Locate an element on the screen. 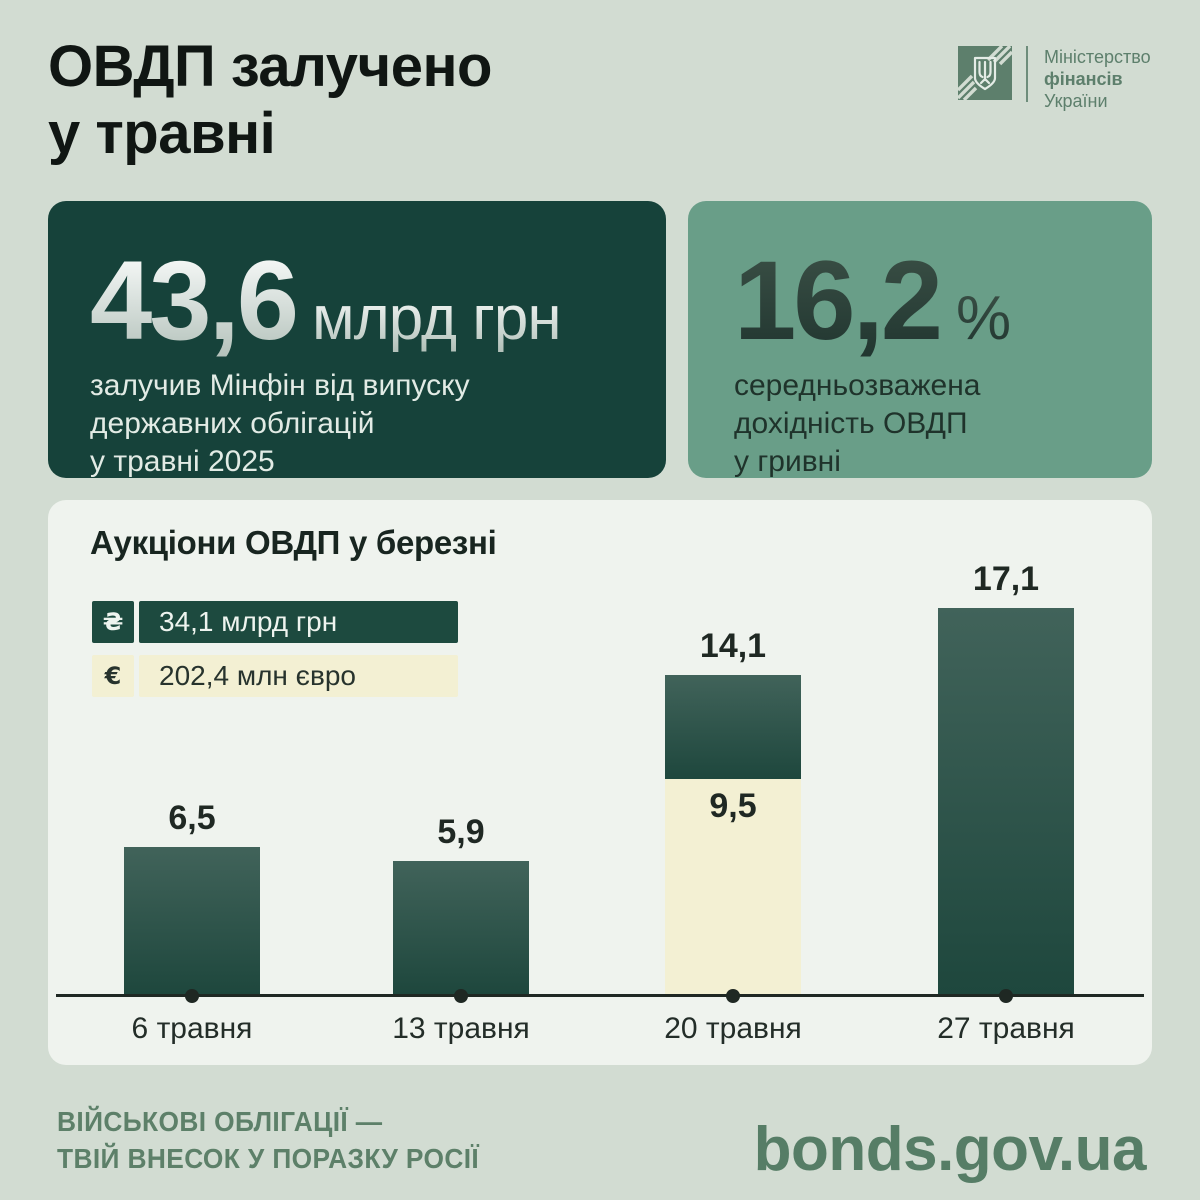 The width and height of the screenshot is (1200, 1200). bar-27-травня: 17,1 is located at coordinates (1006, 777).